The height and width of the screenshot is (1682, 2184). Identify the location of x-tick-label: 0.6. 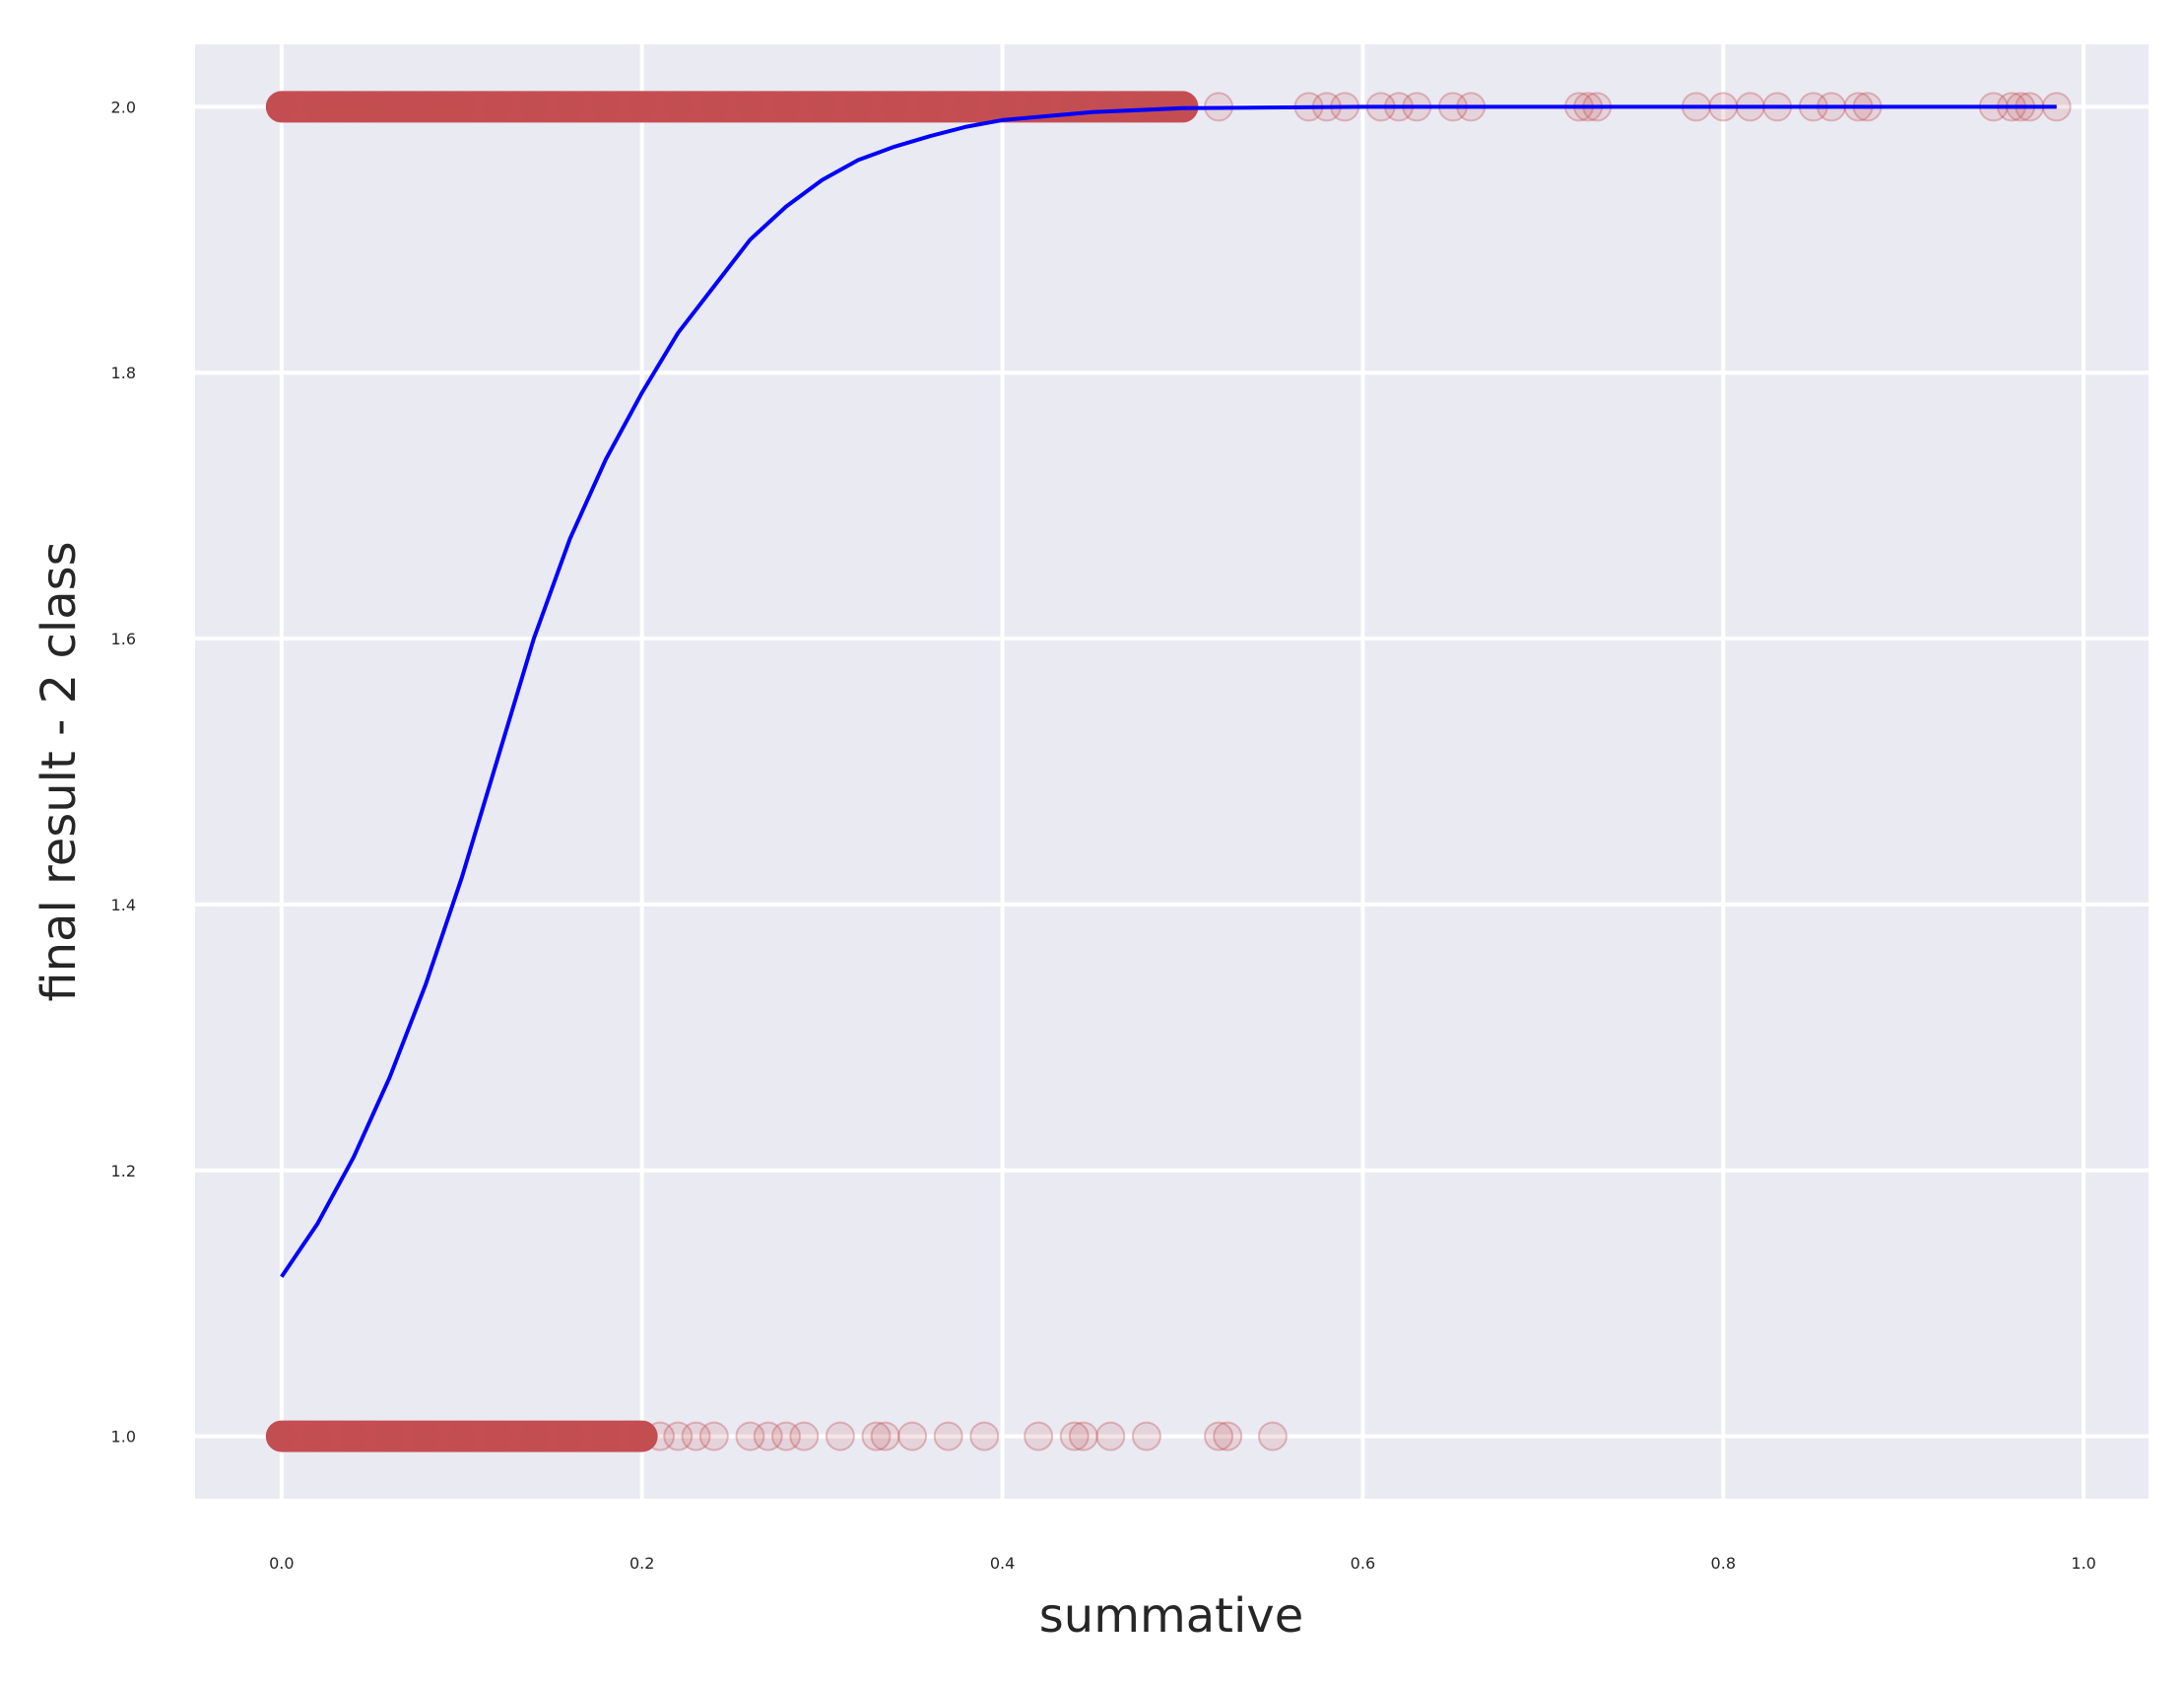
(1363, 1563).